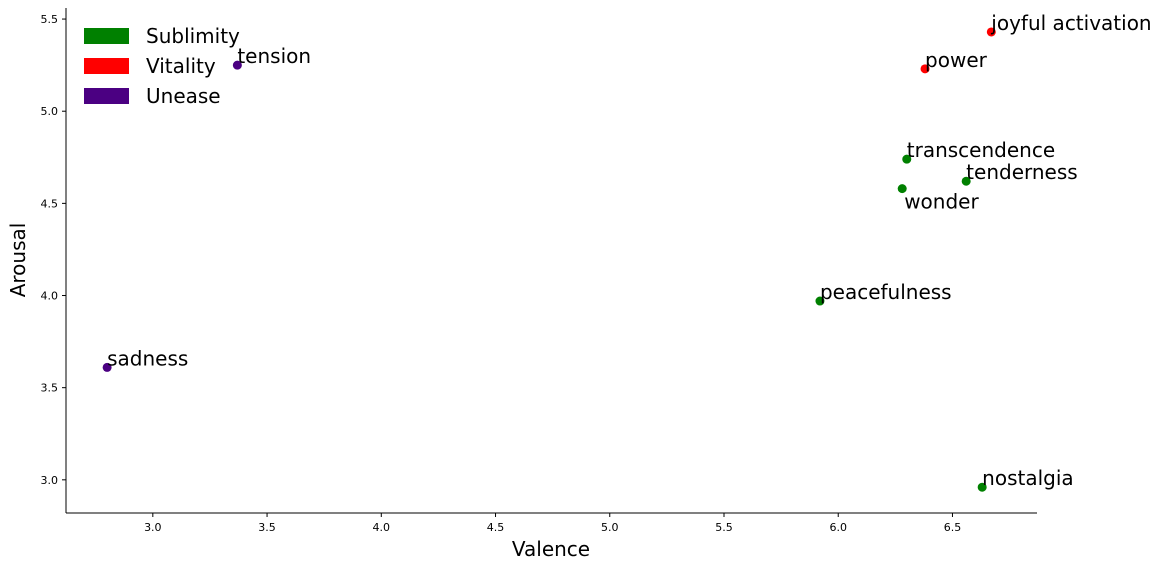  Describe the element at coordinates (552, 523) in the screenshot. I see `x-ticks: 3.0 3.5 4.0 4.5 5.0 5.5 6.0 6.5` at that location.